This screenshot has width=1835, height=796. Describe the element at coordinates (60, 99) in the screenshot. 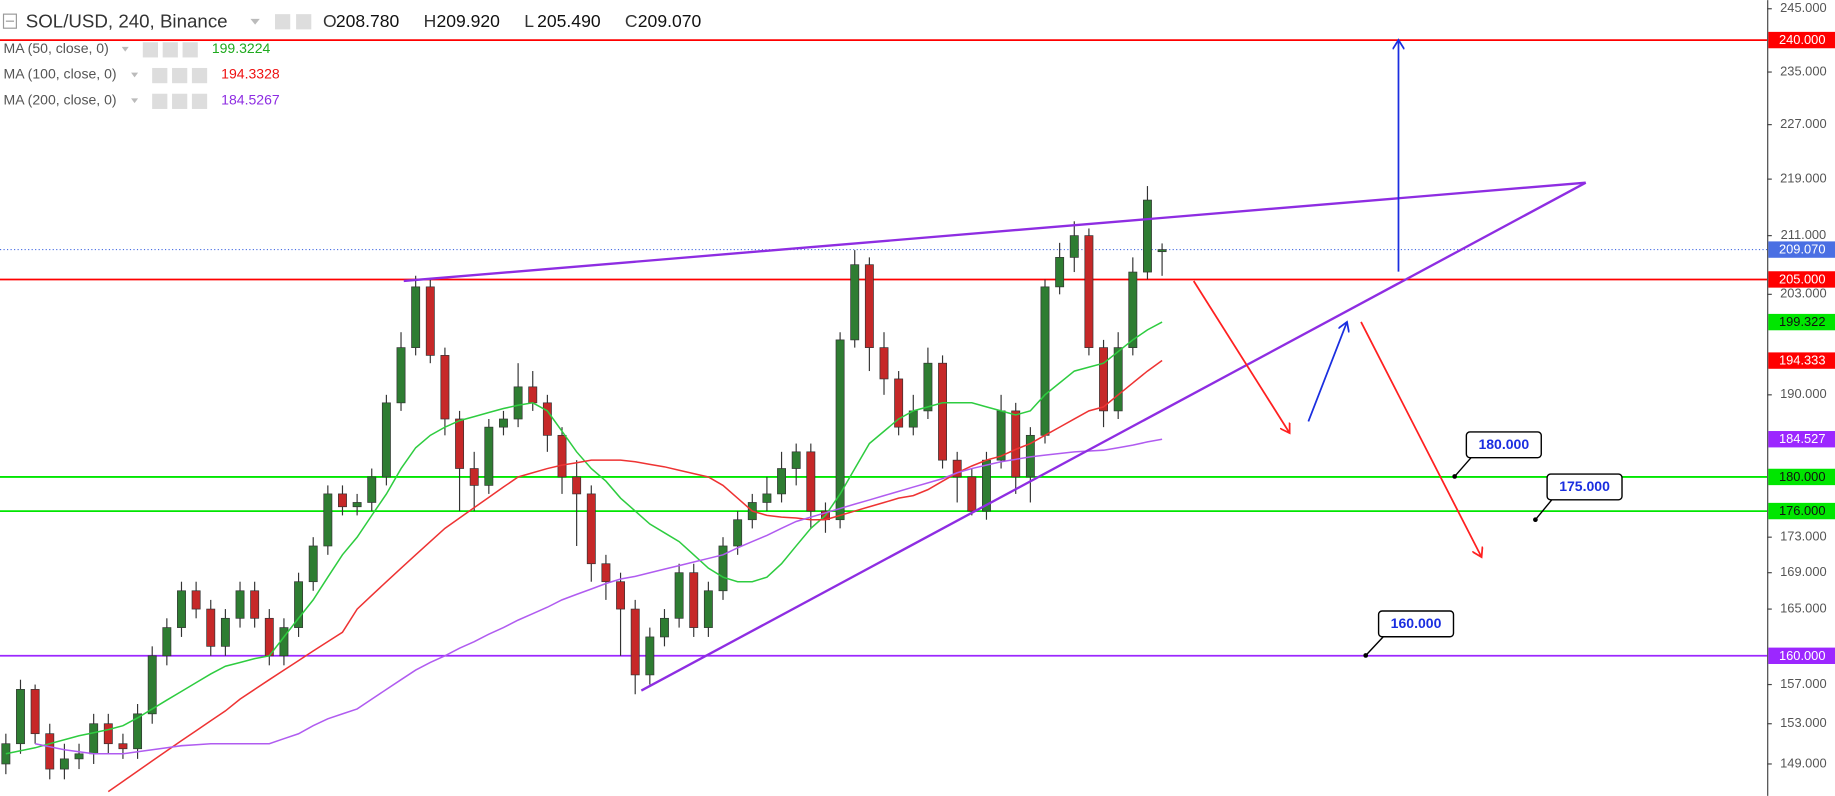

I see `legend-name: MA (200, close, 0)` at that location.